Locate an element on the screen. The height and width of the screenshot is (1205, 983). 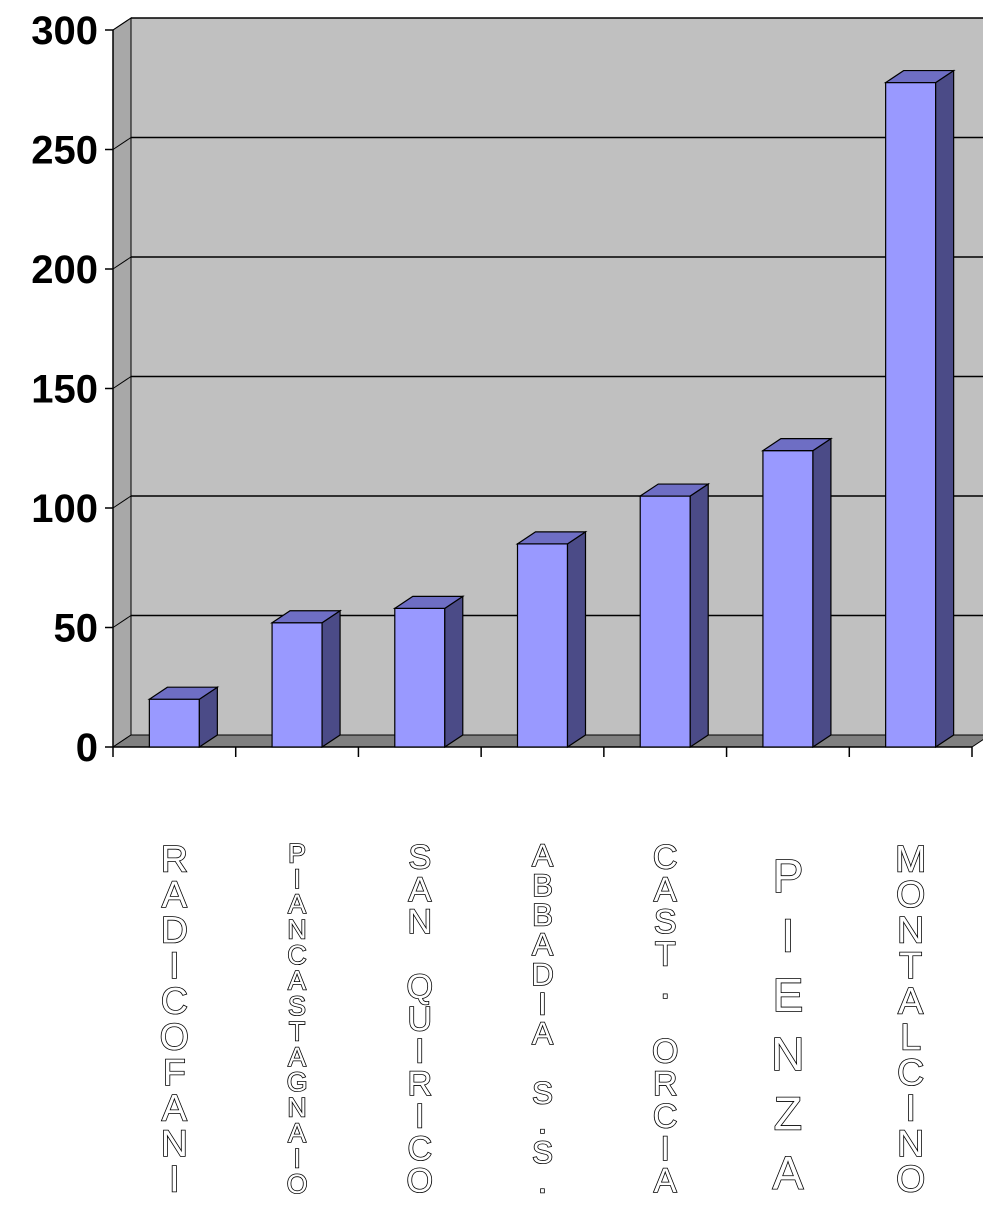
y-tick-label: 150 is located at coordinates (64, 390).